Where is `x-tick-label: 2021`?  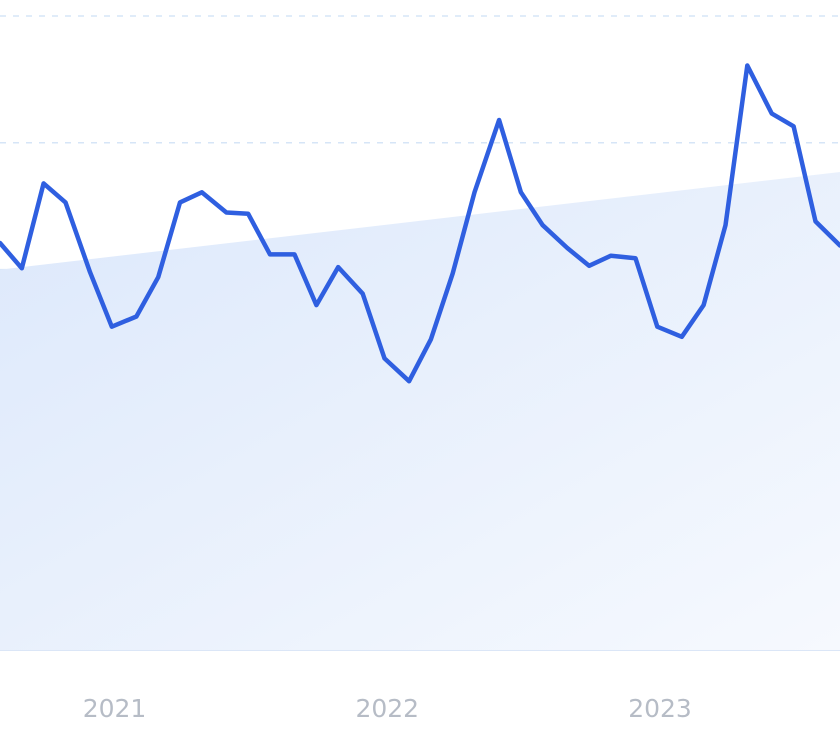 x-tick-label: 2021 is located at coordinates (115, 708).